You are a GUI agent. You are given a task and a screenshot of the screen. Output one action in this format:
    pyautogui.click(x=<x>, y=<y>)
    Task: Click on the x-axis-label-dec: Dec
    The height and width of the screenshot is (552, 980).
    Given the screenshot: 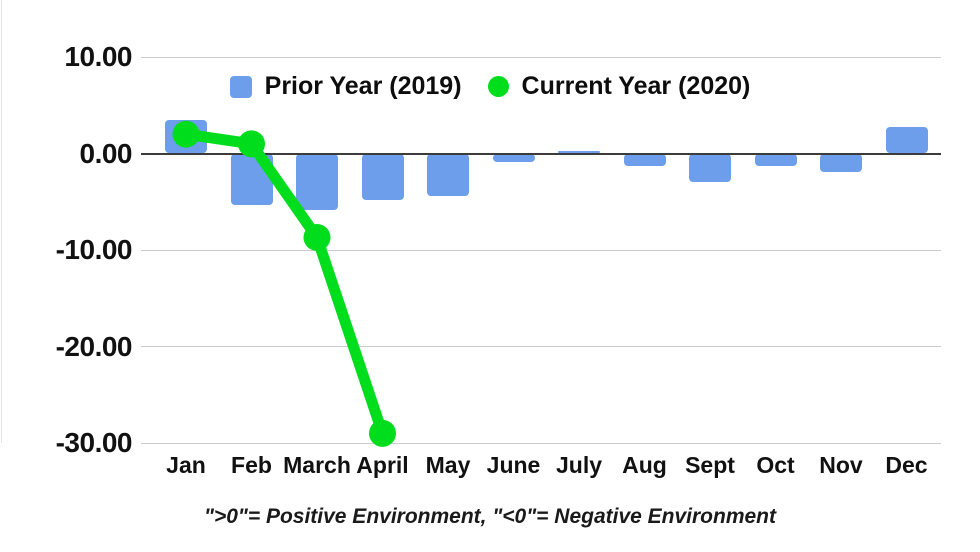 What is the action you would take?
    pyautogui.click(x=906, y=465)
    